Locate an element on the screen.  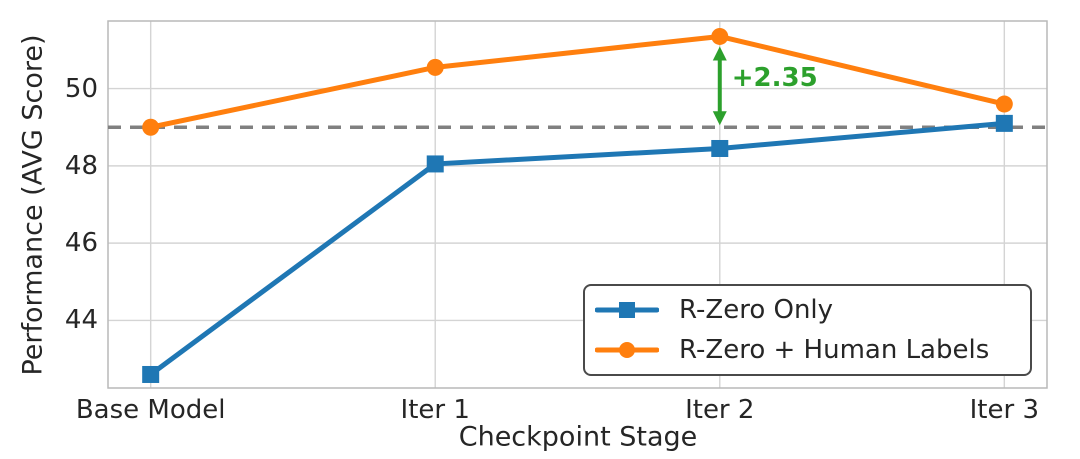
legend-item-r-zero-only: R-Zero Only is located at coordinates (807, 310).